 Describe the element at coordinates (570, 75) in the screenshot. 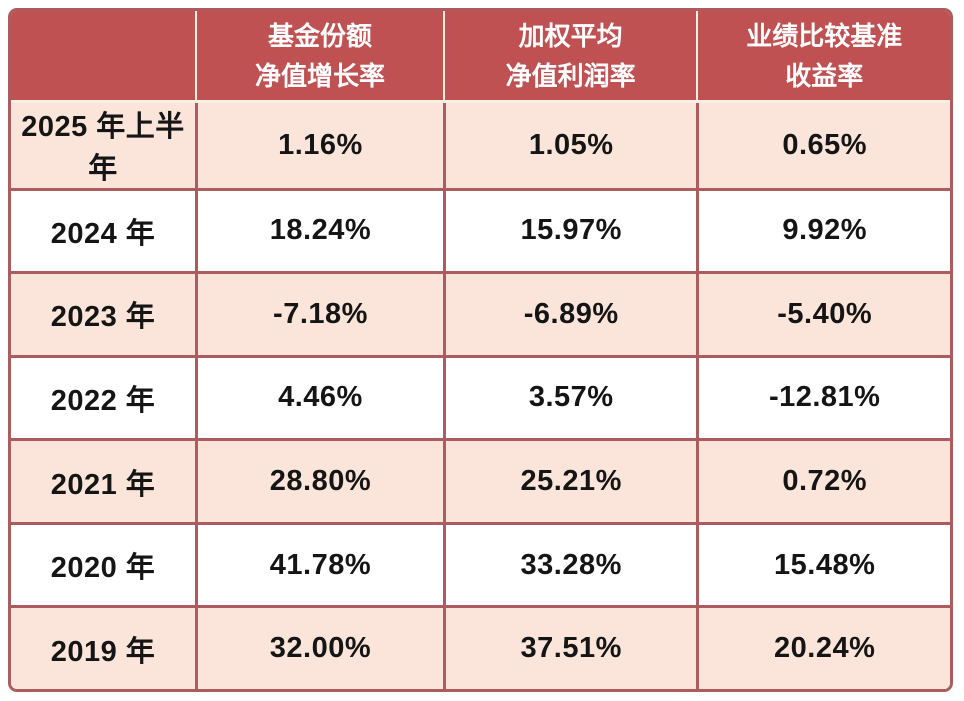

I see `header-weighted-profit-line2: 净值利润率` at that location.